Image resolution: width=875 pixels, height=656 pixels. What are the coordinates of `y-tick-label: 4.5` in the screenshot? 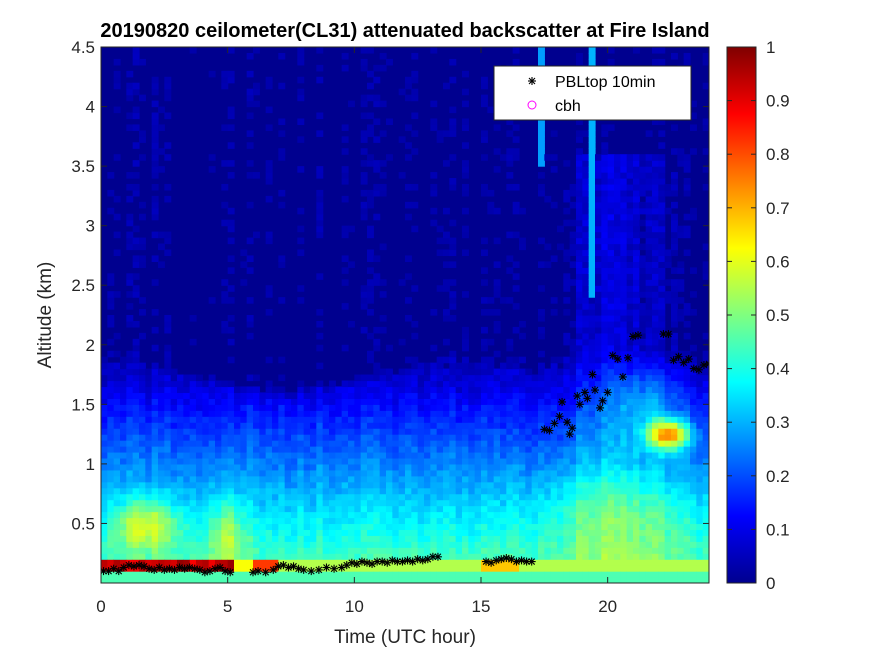 It's located at (83, 47).